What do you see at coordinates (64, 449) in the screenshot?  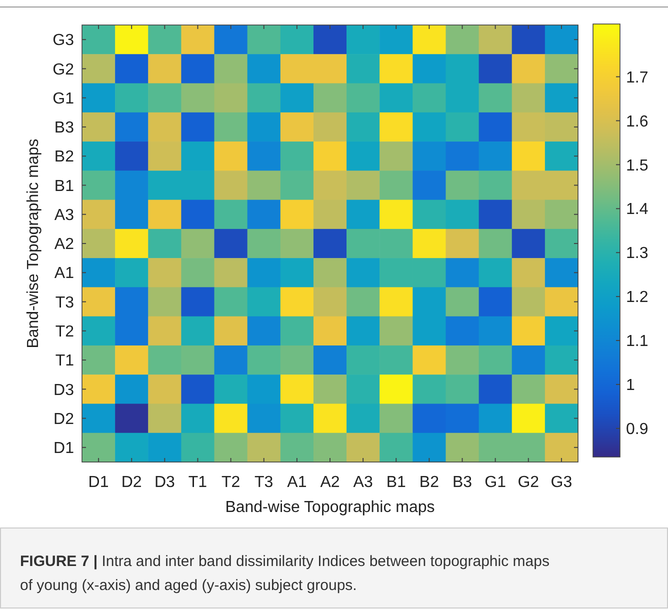 I see `y-tick-label: D1` at bounding box center [64, 449].